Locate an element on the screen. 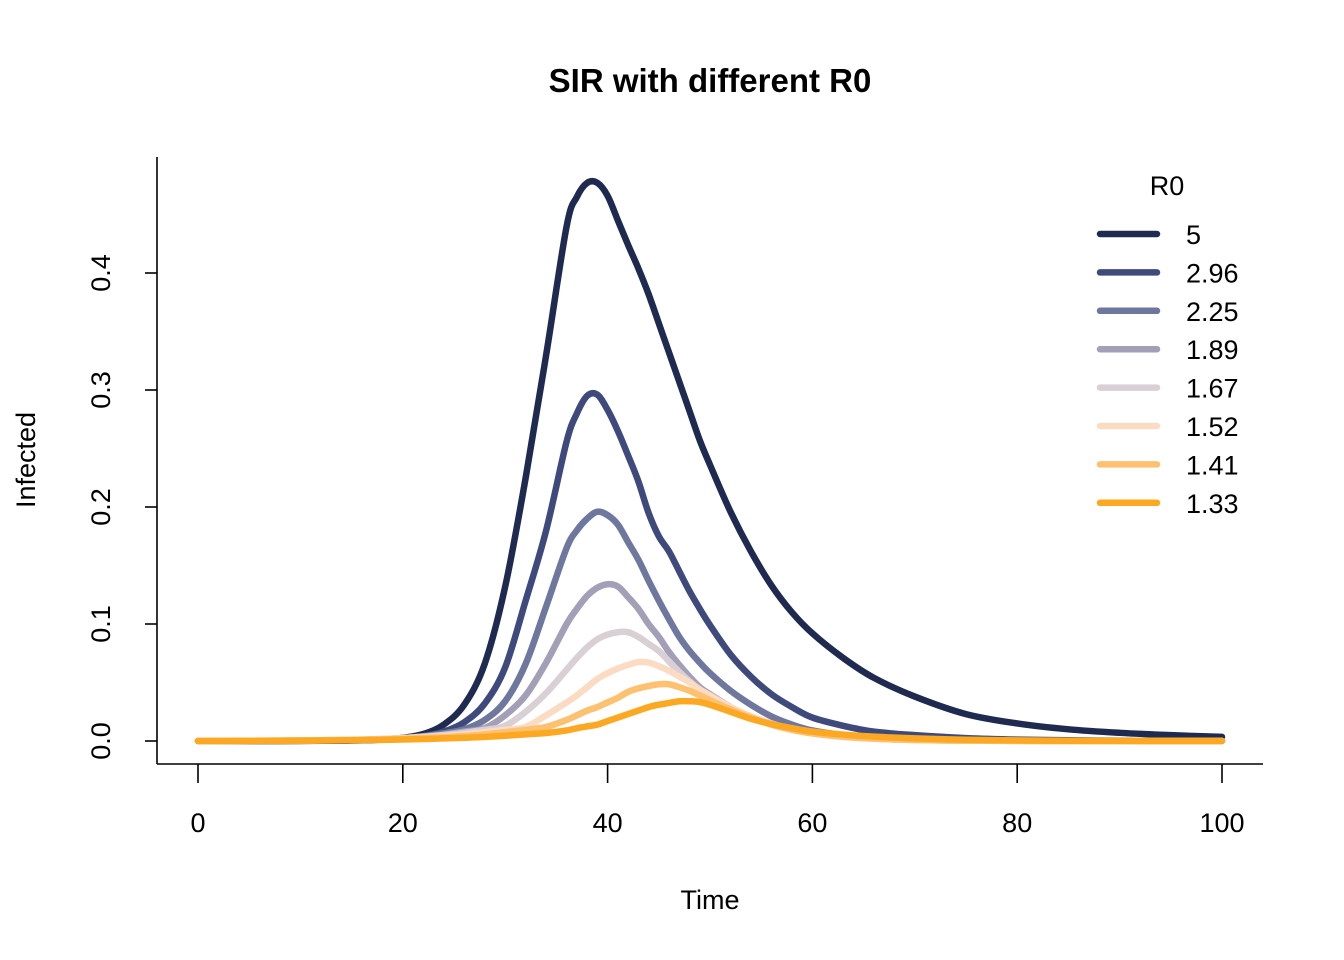  y-tick-label: 0.4 is located at coordinates (101, 273).